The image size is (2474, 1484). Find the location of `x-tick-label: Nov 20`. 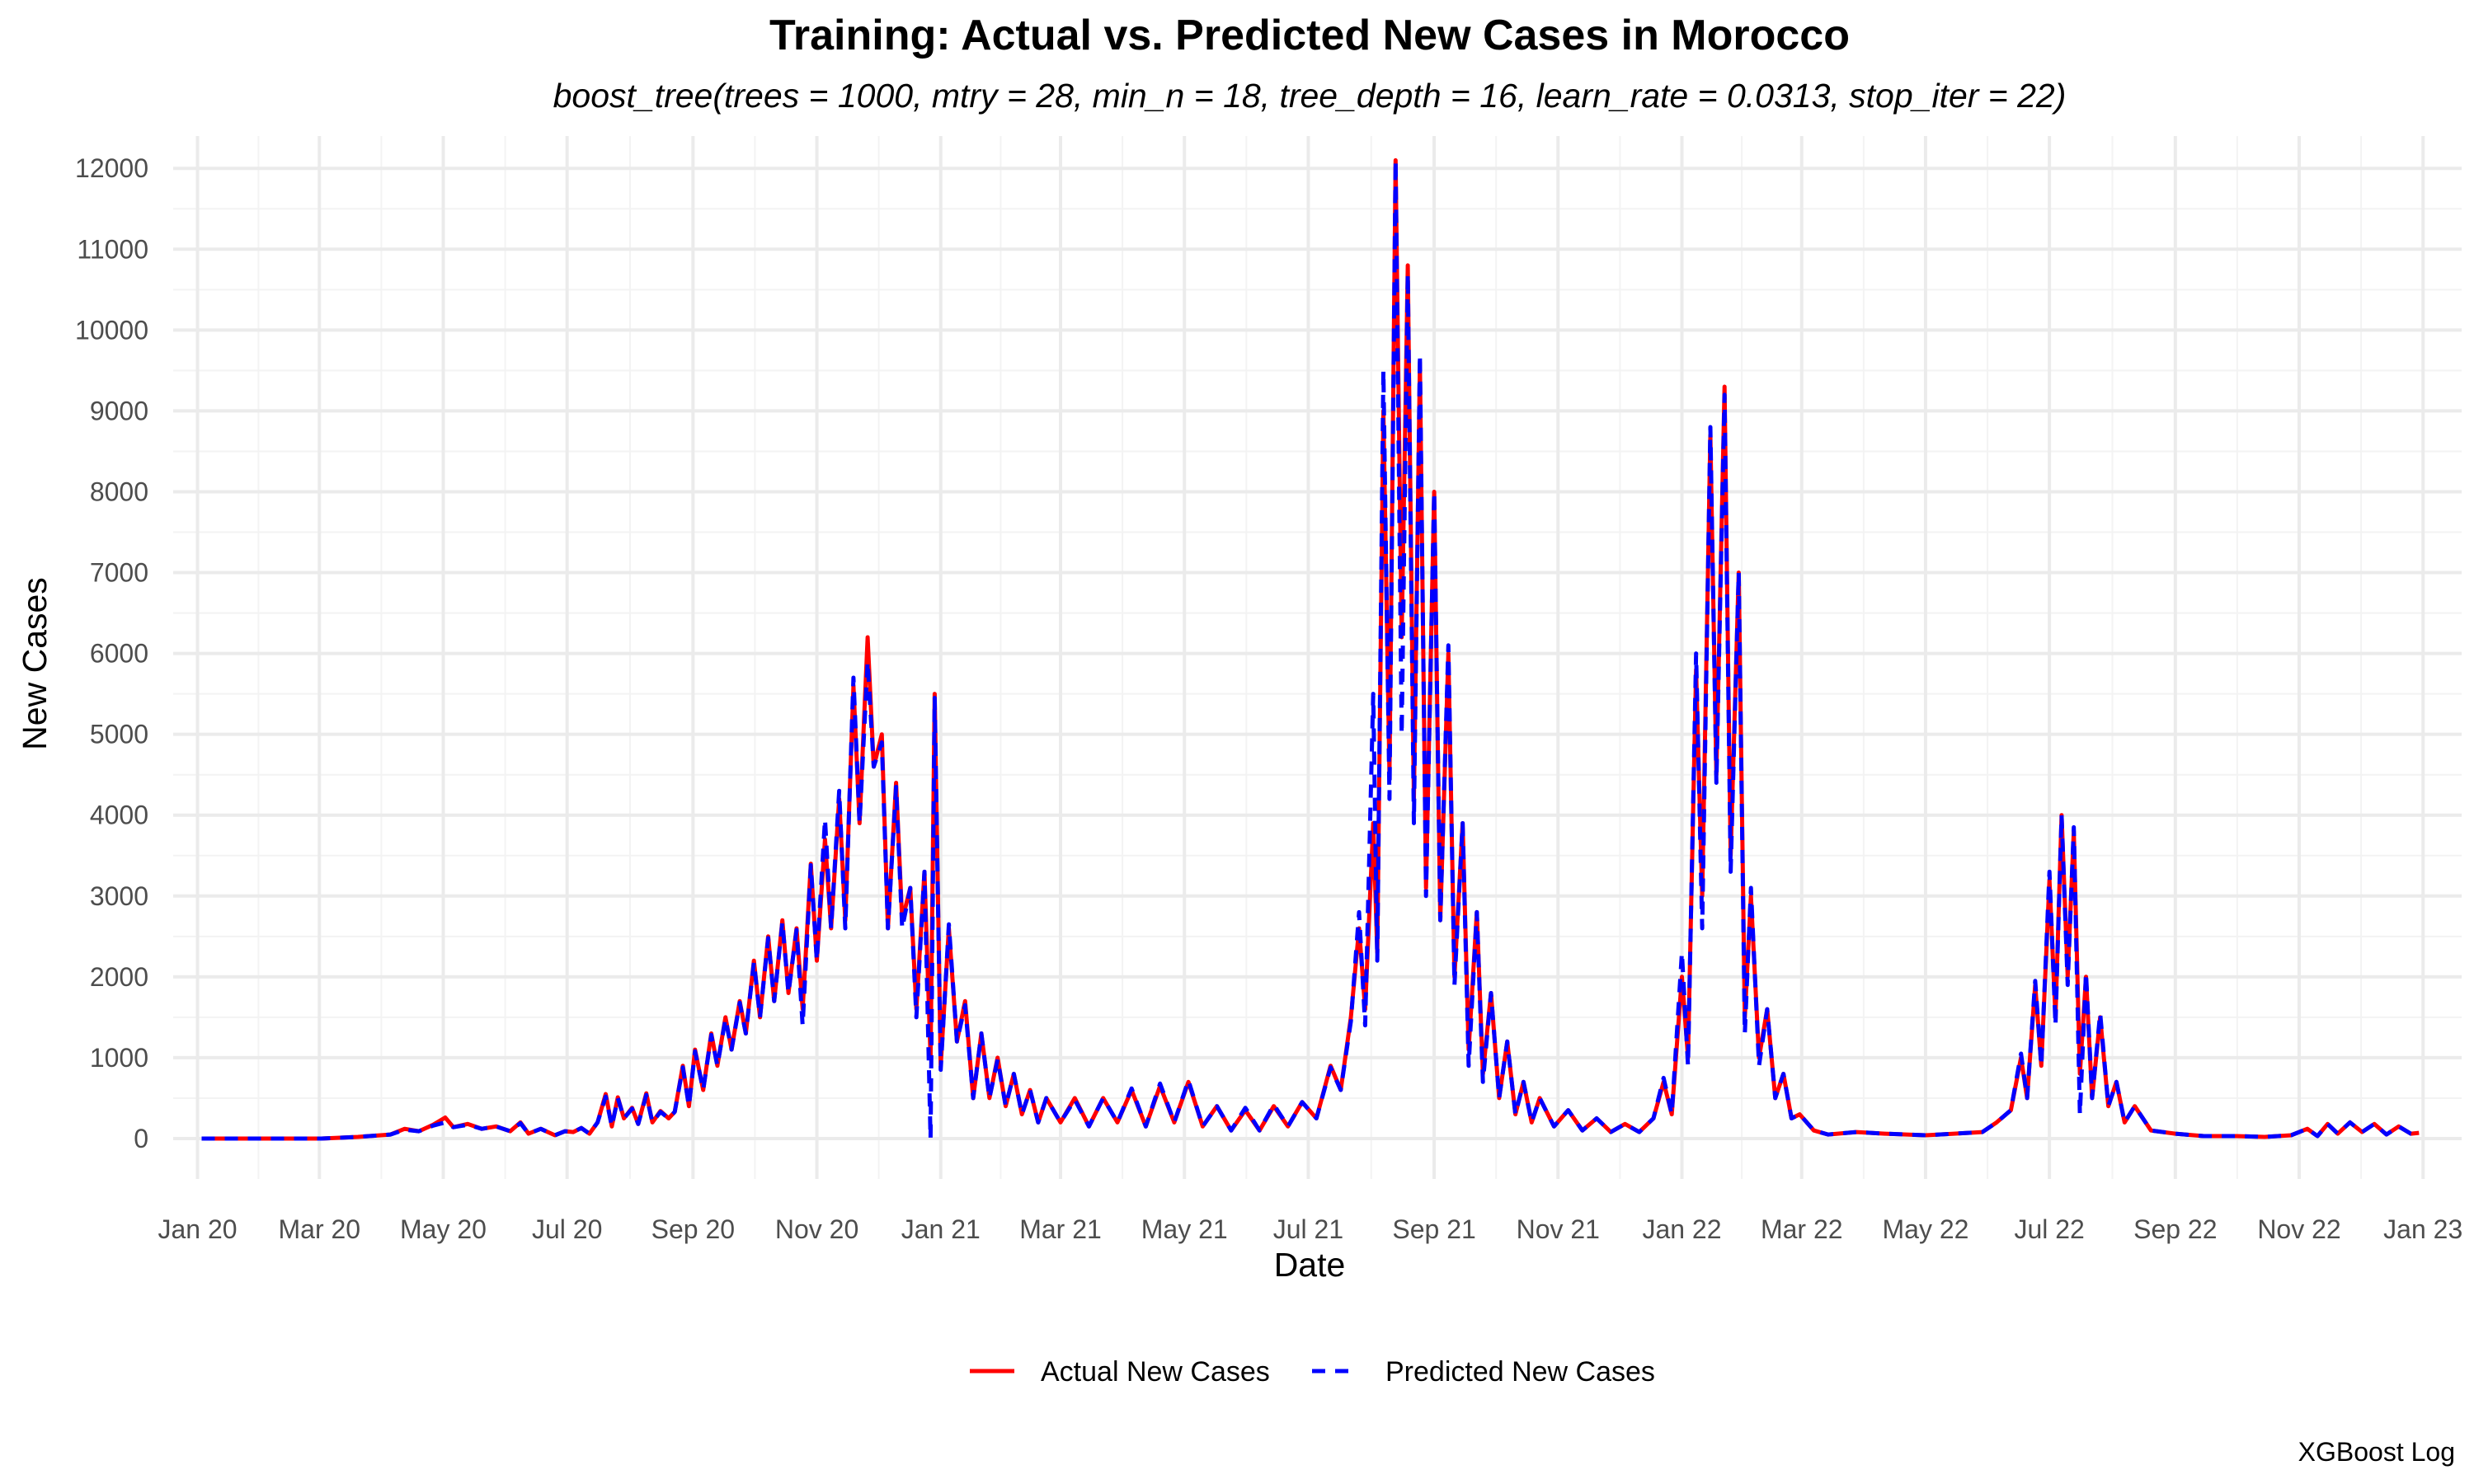

x-tick-label: Nov 20 is located at coordinates (816, 1229).